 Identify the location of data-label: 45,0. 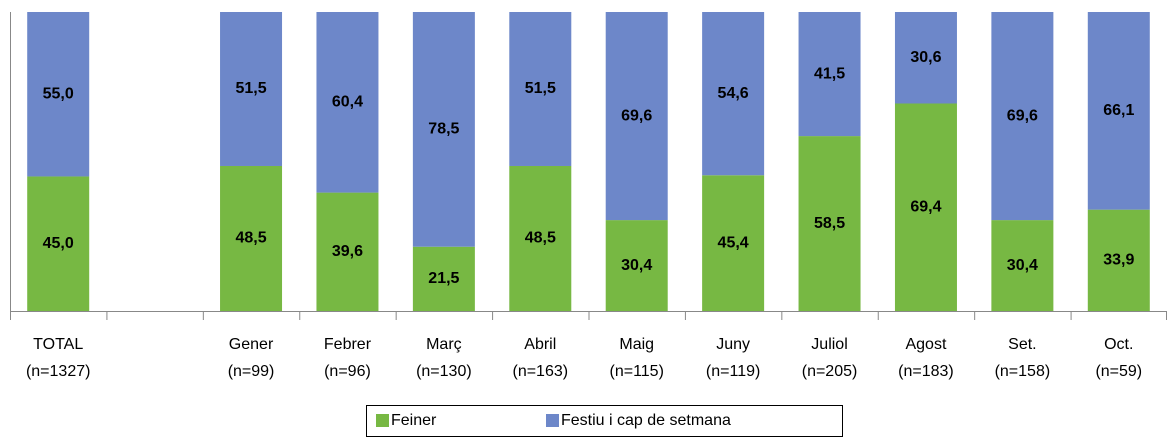
(58, 243).